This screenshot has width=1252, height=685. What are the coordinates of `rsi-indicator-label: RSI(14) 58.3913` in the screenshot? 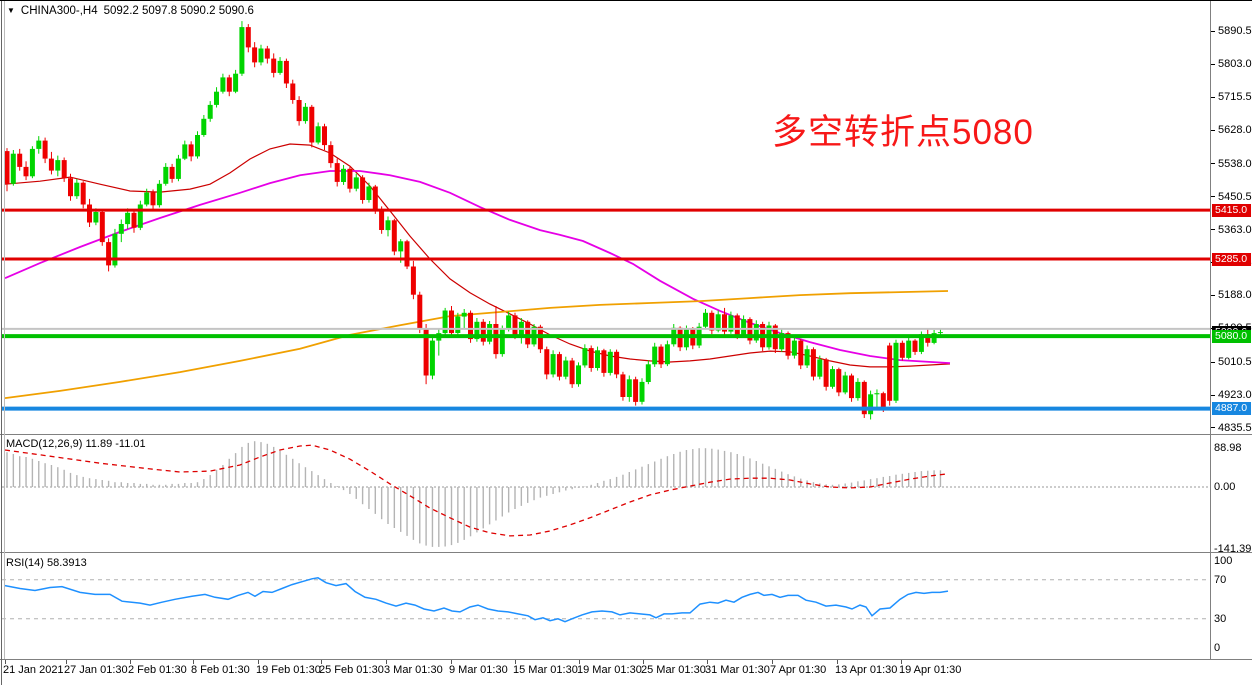 It's located at (46, 563).